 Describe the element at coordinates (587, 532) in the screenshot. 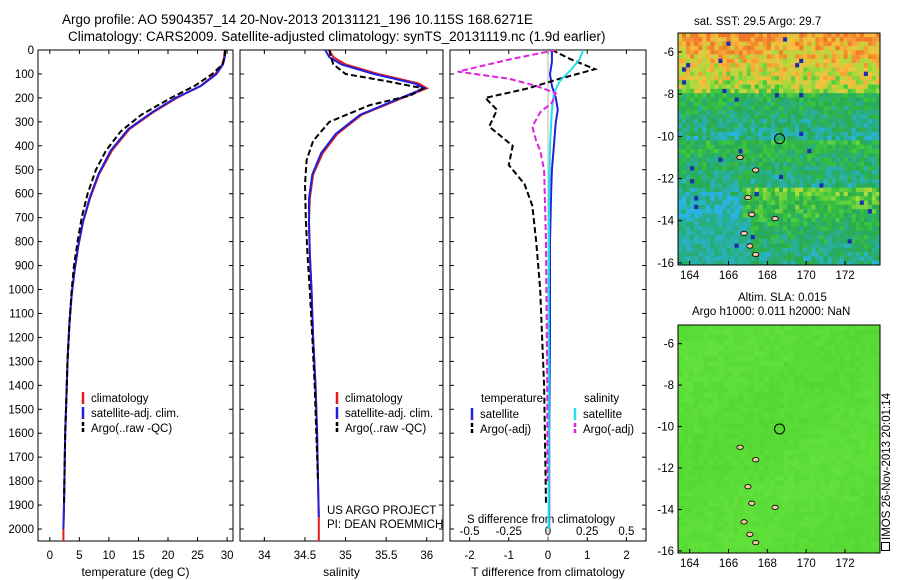

I see `top-tick-label: 0.25` at that location.